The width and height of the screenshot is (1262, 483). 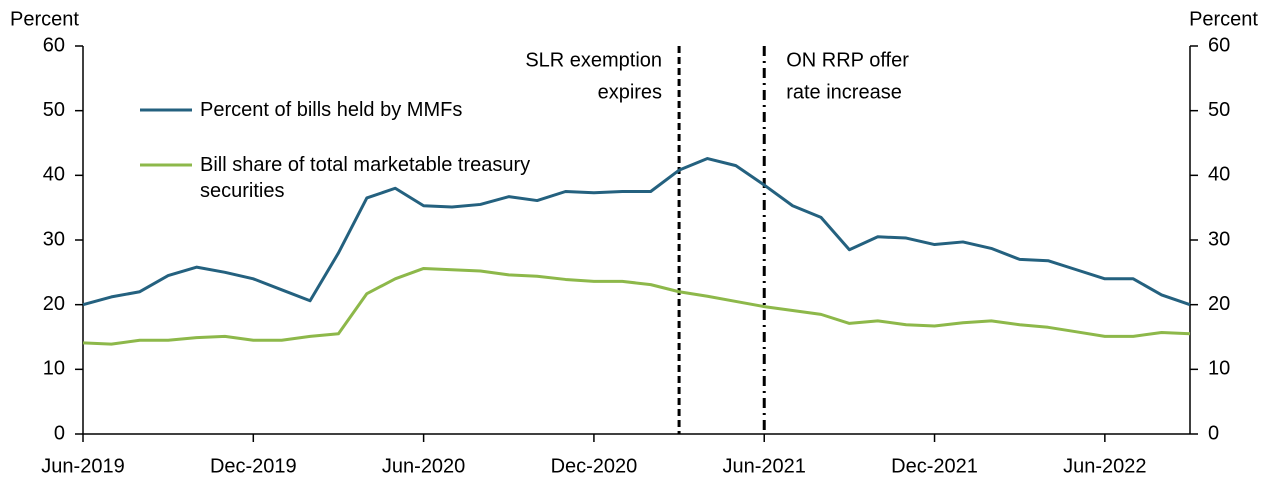 What do you see at coordinates (1219, 45) in the screenshot?
I see `y2-tick-label: 60` at bounding box center [1219, 45].